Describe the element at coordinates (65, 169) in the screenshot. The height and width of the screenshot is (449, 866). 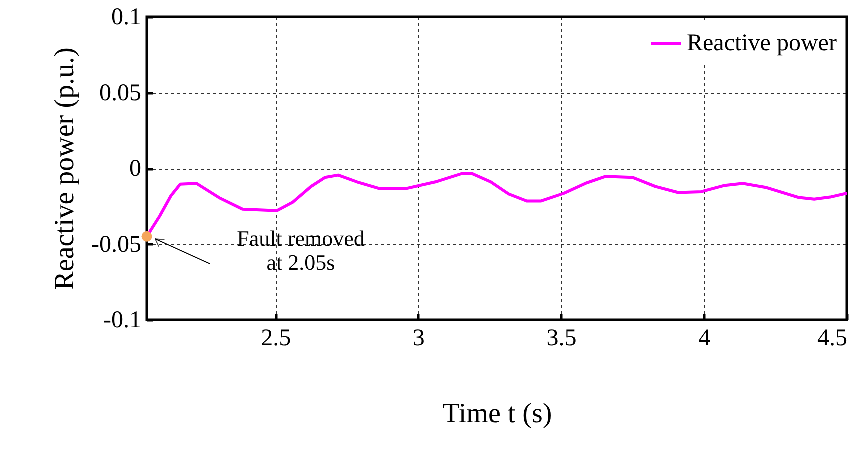
I see `y-axis-title: Reactive power (p.u.)` at that location.